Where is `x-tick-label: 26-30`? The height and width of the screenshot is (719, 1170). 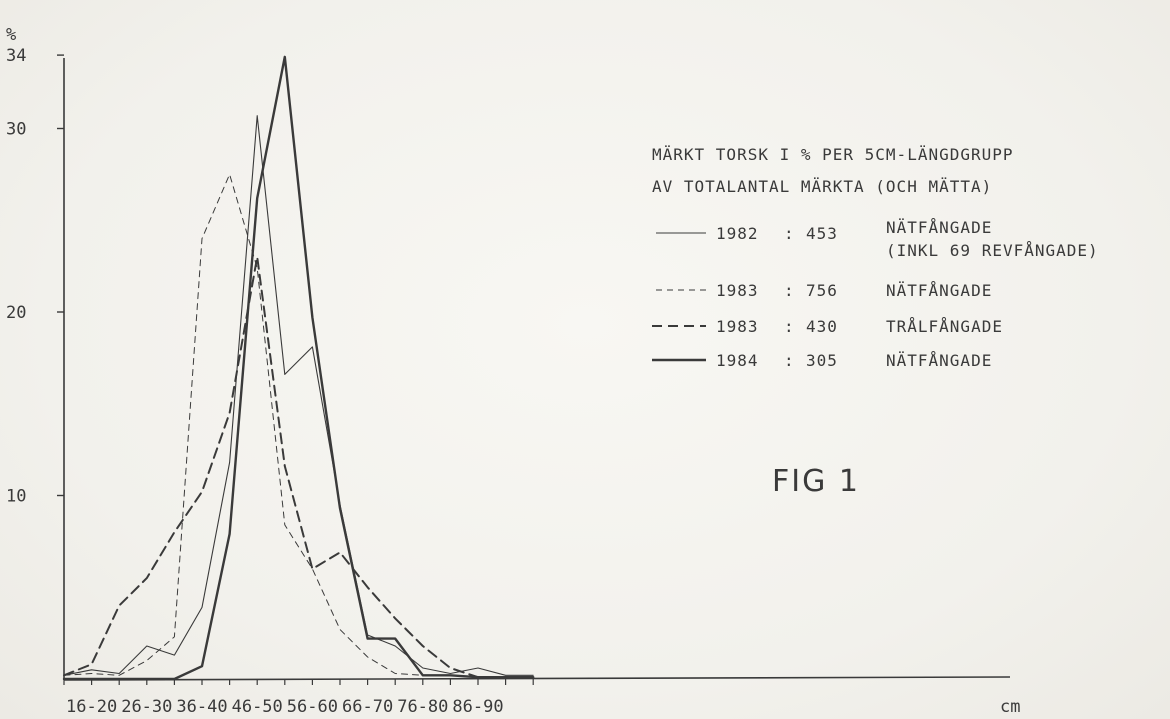 x-tick-label: 26-30 is located at coordinates (146, 707).